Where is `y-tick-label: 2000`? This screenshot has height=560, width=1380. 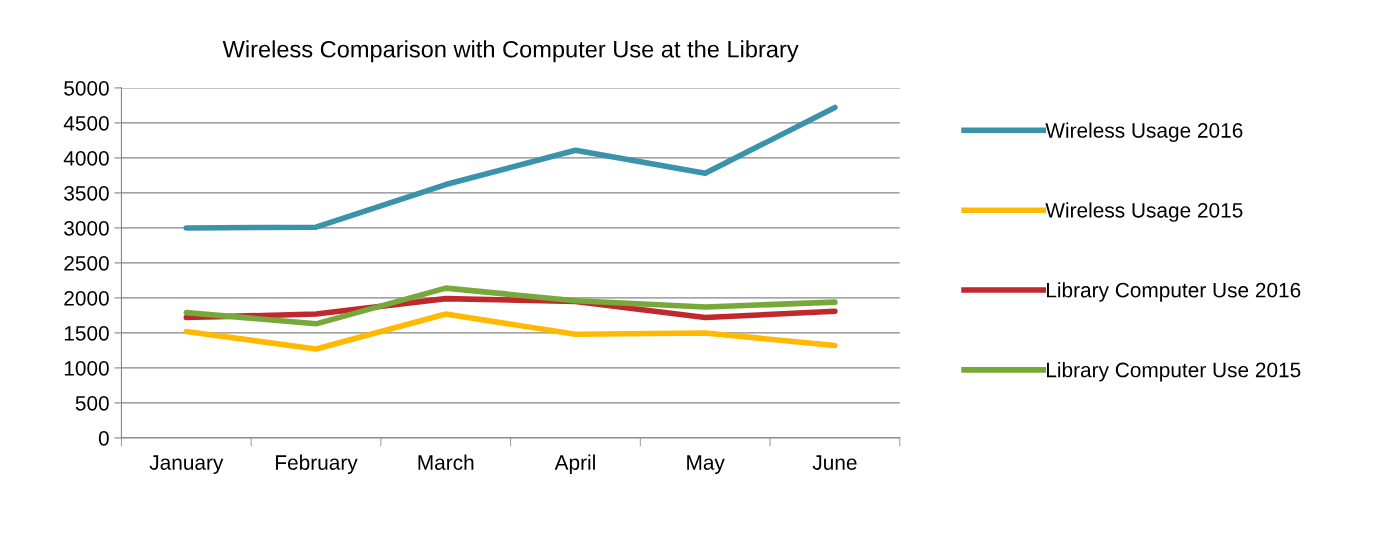 y-tick-label: 2000 is located at coordinates (86, 298).